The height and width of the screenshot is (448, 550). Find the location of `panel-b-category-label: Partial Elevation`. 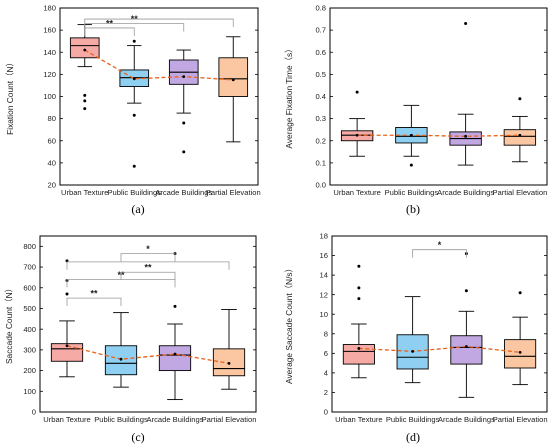

panel-b-category-label: Partial Elevation is located at coordinates (519, 192).